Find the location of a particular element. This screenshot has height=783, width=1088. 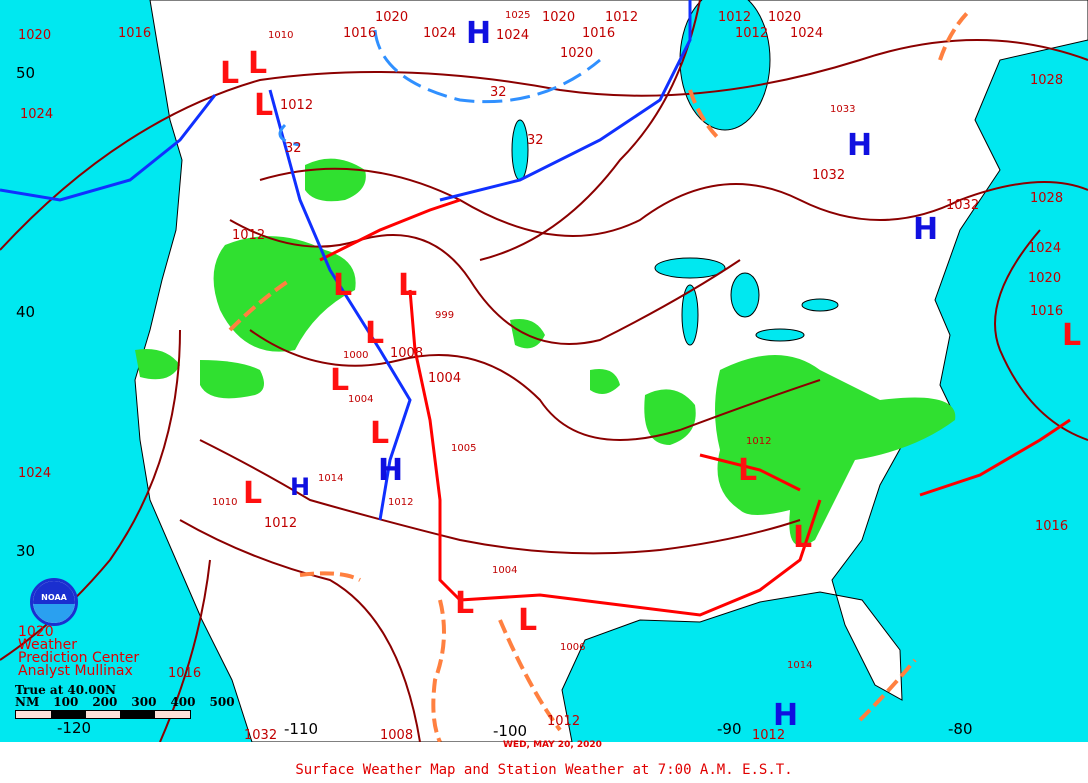

lake-ontario is located at coordinates (820, 305).